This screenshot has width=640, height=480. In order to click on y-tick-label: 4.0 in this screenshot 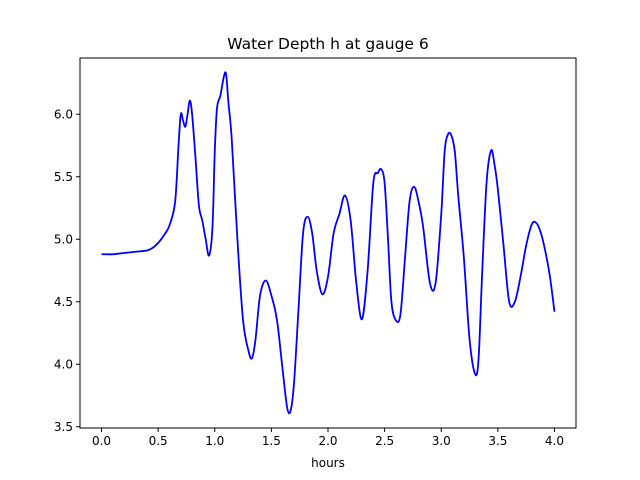, I will do `click(63, 364)`.